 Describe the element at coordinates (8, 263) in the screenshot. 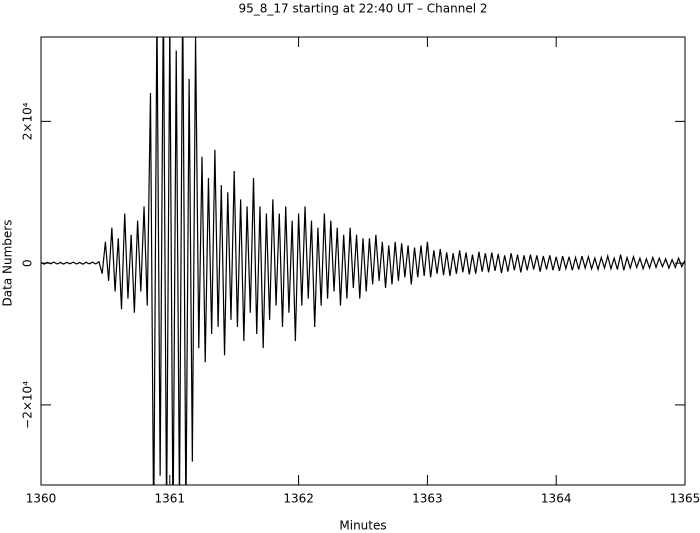

I see `y-axis-label: Data Numbers` at that location.